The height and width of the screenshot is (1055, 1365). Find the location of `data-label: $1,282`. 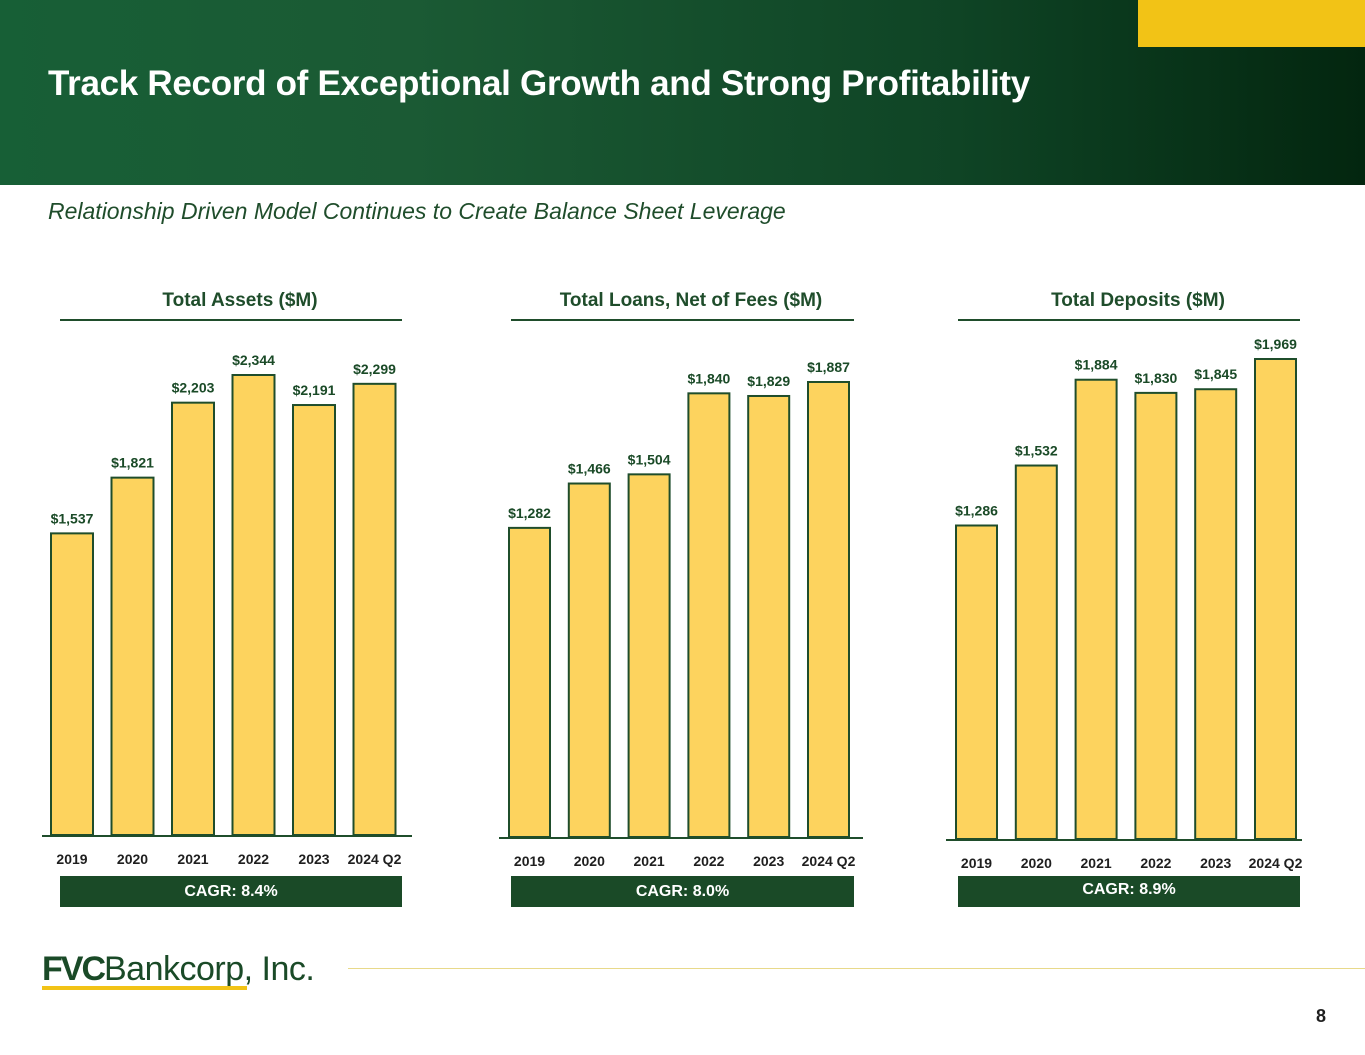

data-label: $1,282 is located at coordinates (529, 513).